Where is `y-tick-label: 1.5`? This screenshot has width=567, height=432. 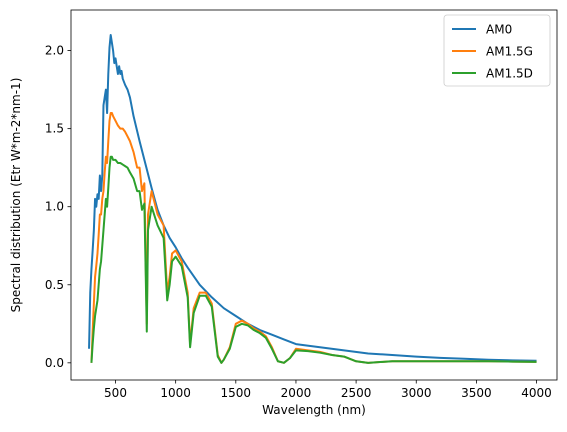 y-tick-label: 1.5 is located at coordinates (54, 129).